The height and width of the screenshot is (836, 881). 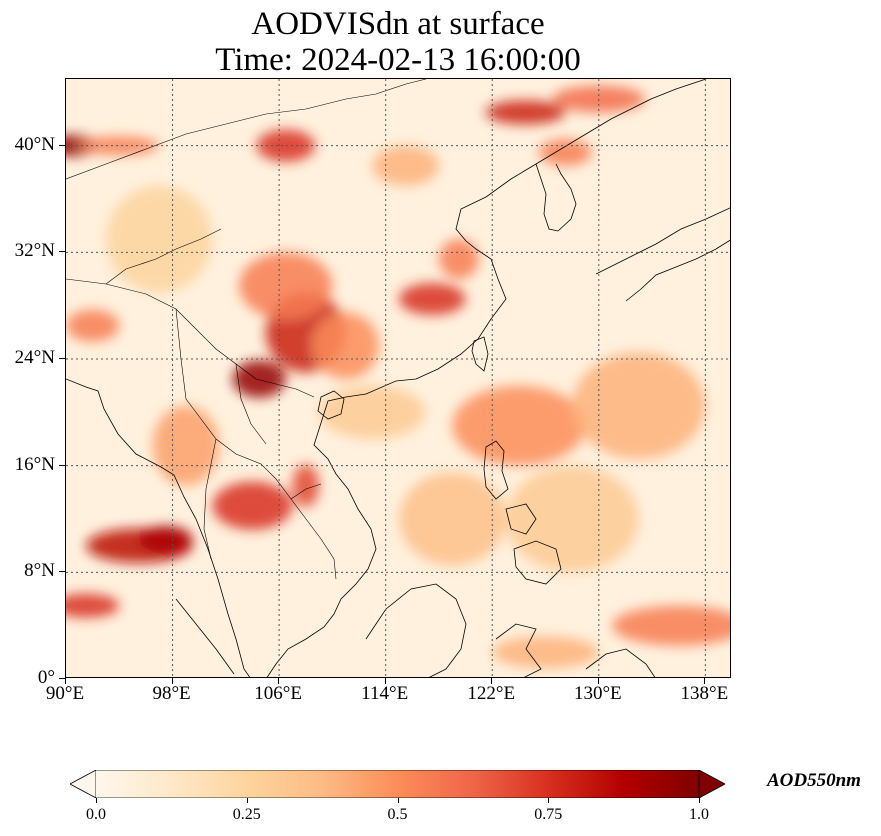 What do you see at coordinates (620, 662) in the screenshot?
I see `coastline-newguinea` at bounding box center [620, 662].